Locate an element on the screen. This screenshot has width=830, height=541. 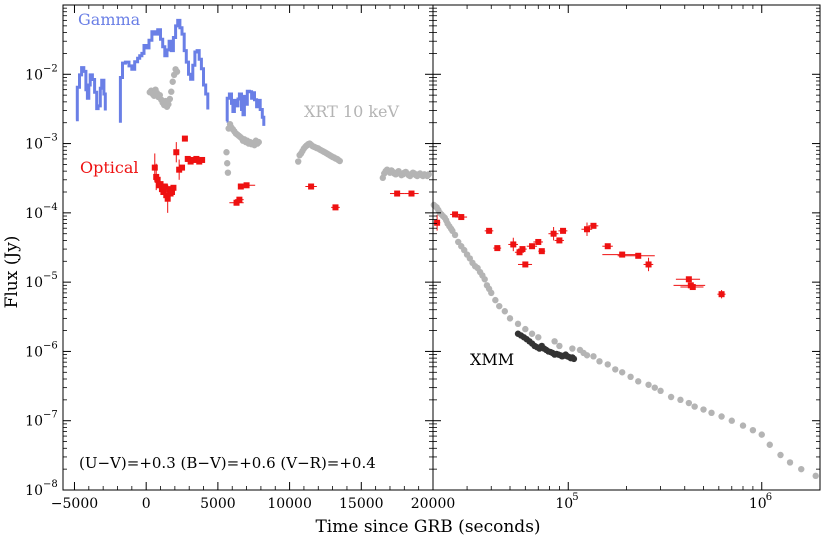
x-tick-exponent: 5 is located at coordinates (575, 497).